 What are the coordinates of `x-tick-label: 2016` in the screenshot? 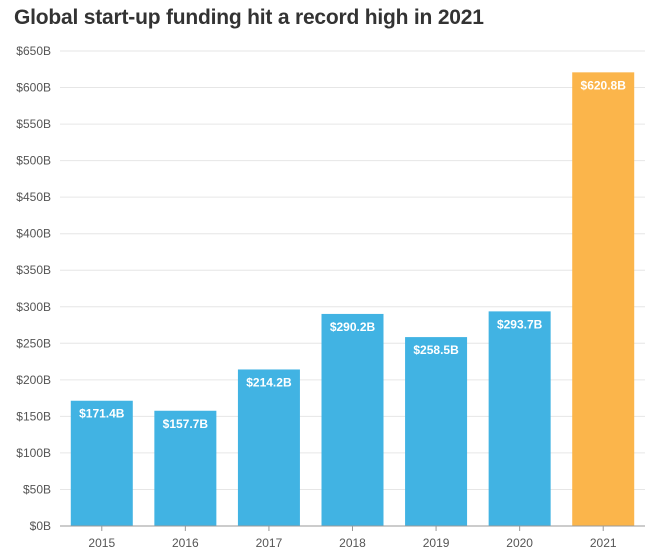 It's located at (185, 543).